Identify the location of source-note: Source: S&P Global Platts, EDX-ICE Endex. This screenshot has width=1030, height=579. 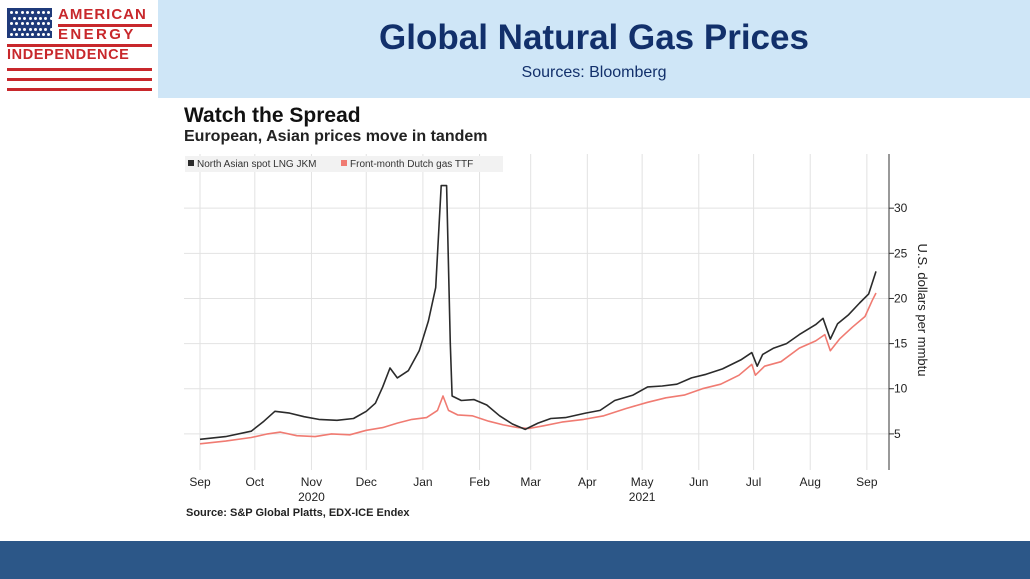
(298, 513).